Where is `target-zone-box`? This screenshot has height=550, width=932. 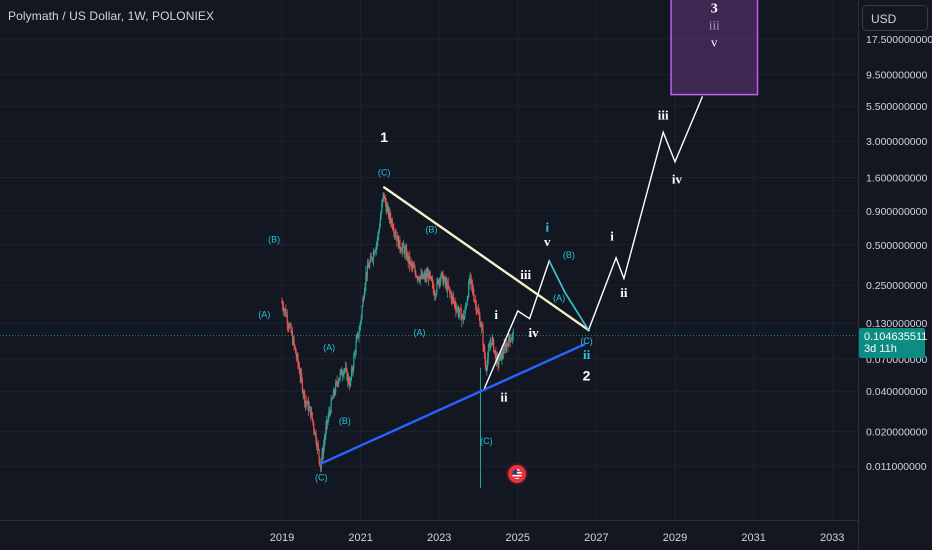 target-zone-box is located at coordinates (714, 48).